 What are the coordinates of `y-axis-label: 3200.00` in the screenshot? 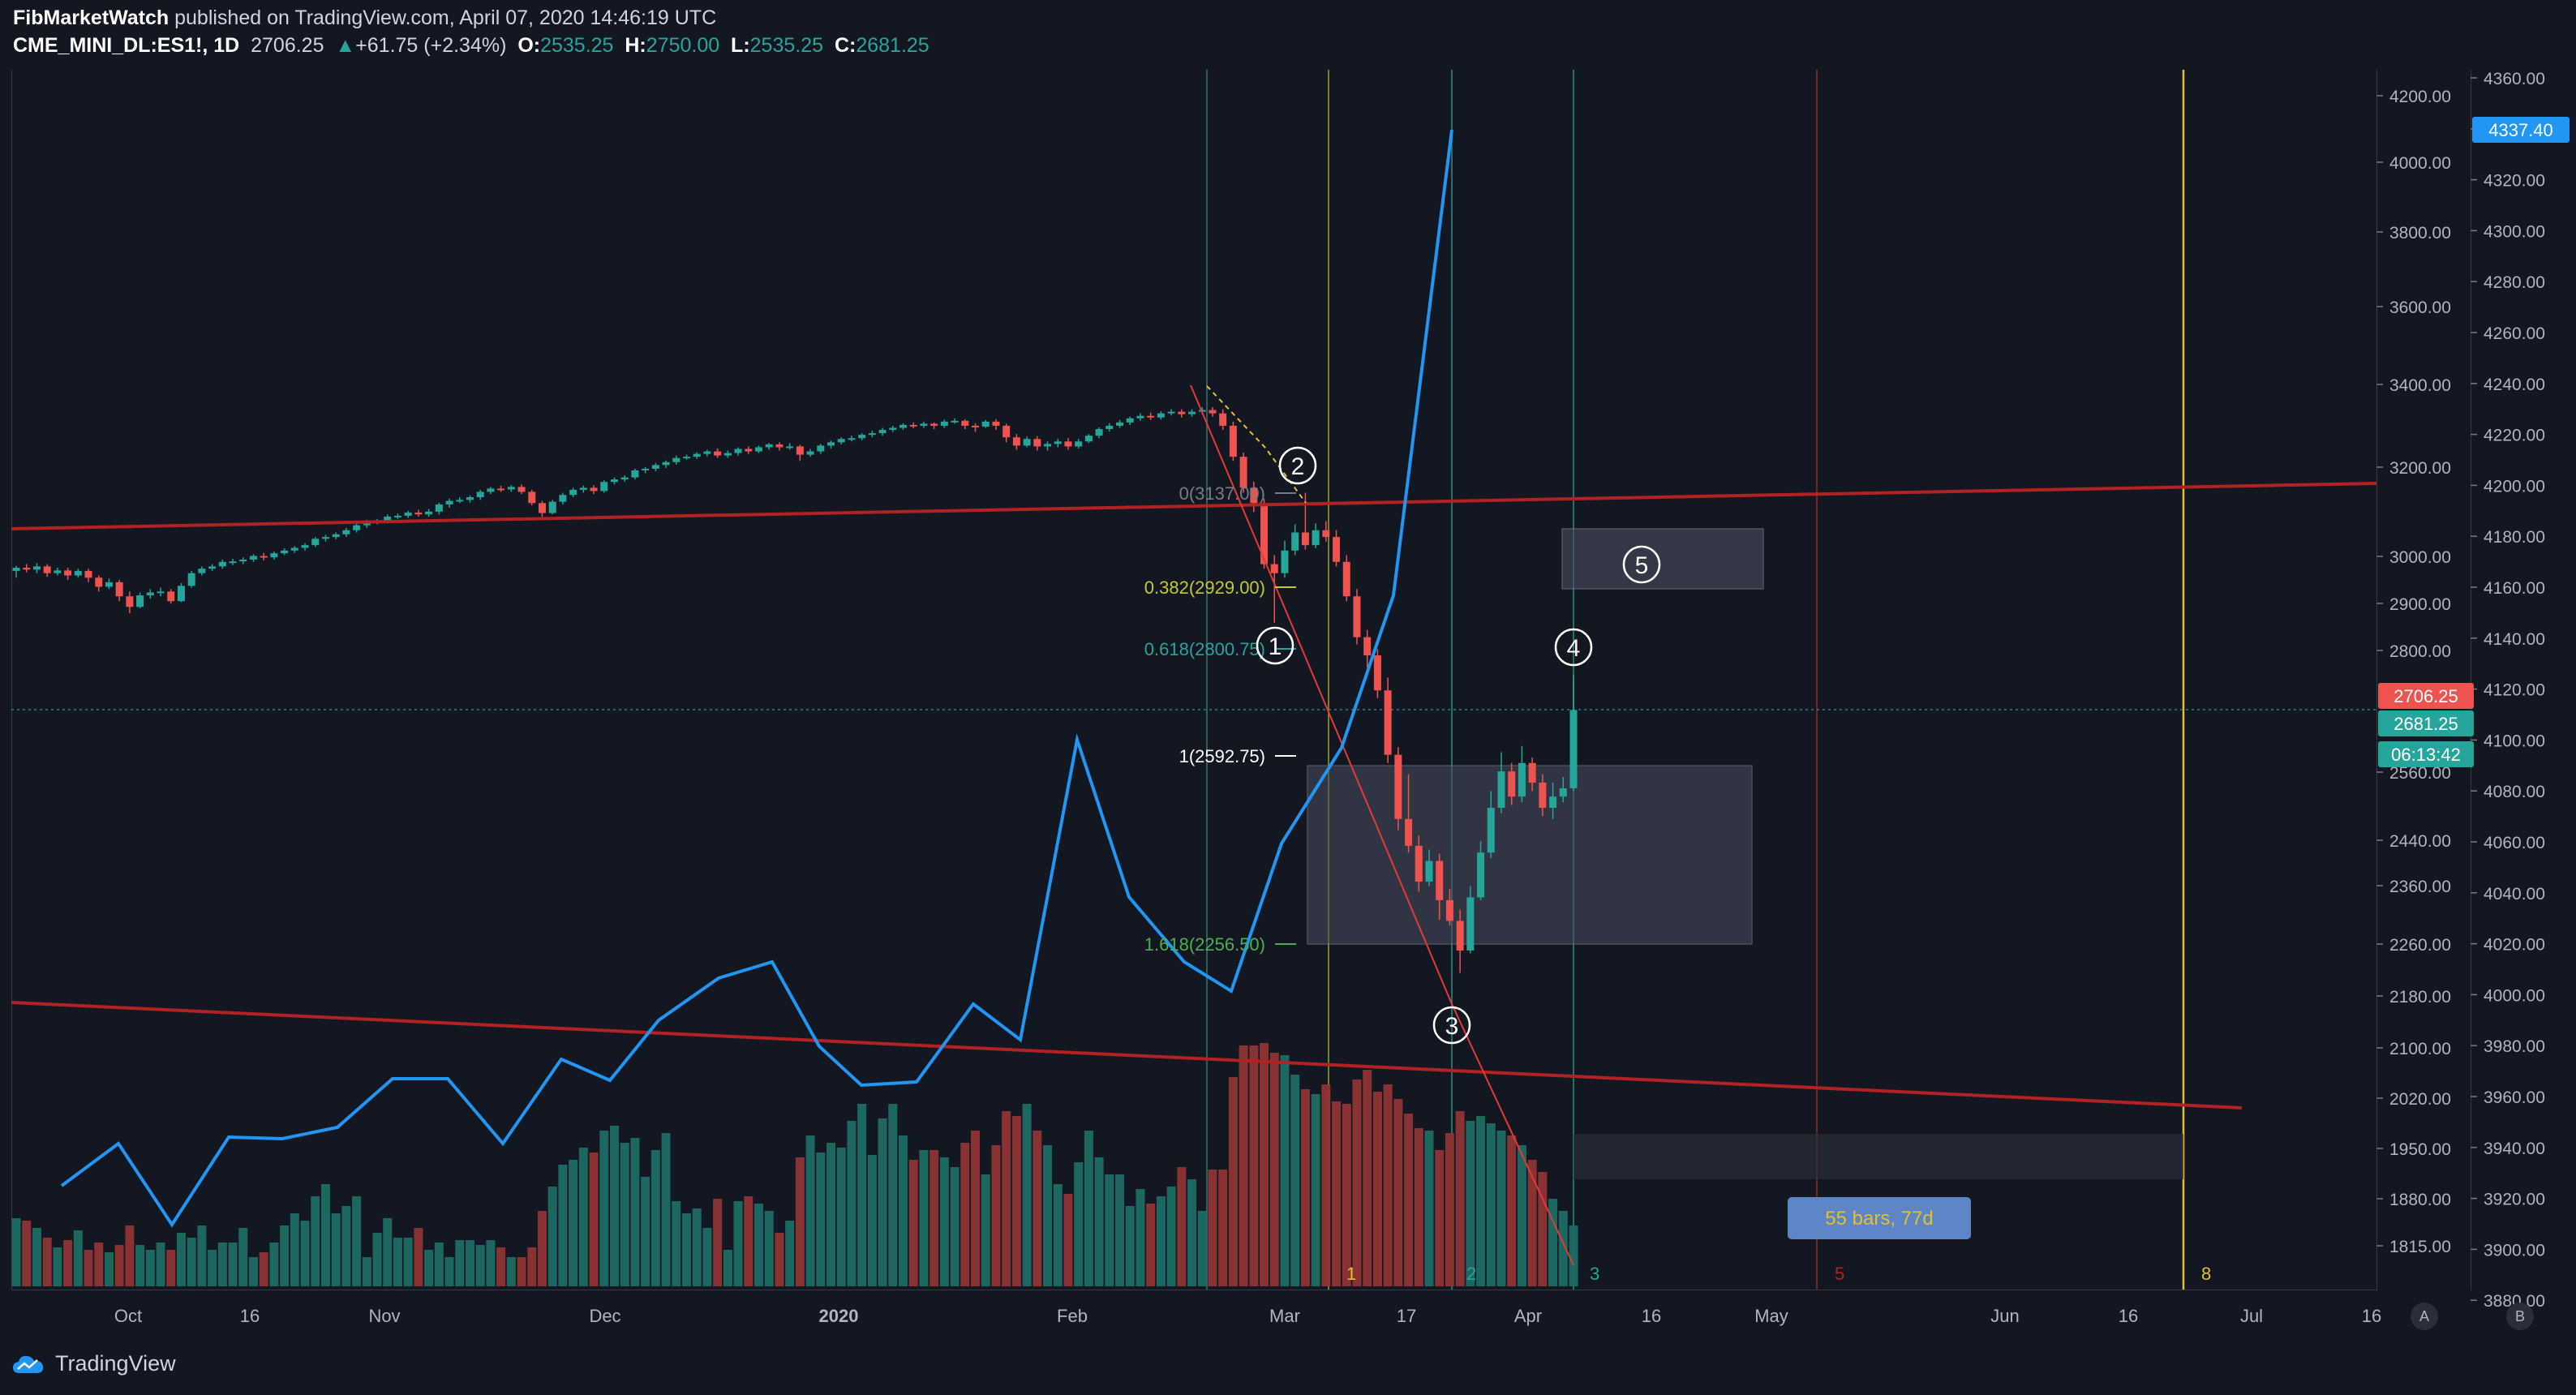 It's located at (2420, 469).